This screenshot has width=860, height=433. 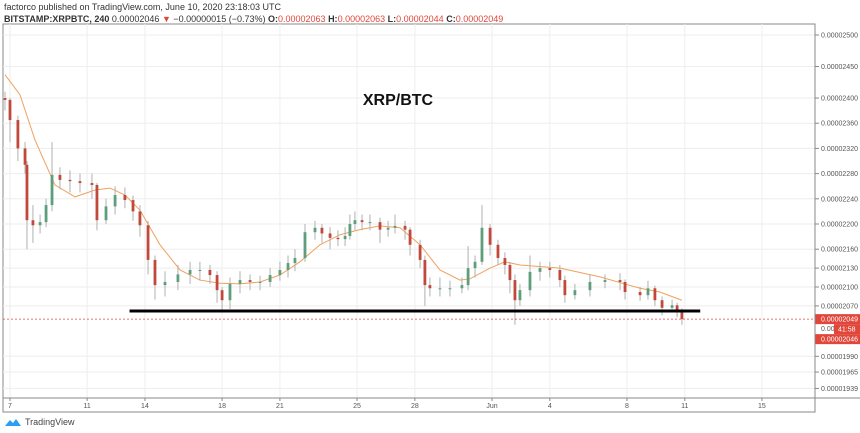 What do you see at coordinates (847, 329) in the screenshot?
I see `countdown-badge` at bounding box center [847, 329].